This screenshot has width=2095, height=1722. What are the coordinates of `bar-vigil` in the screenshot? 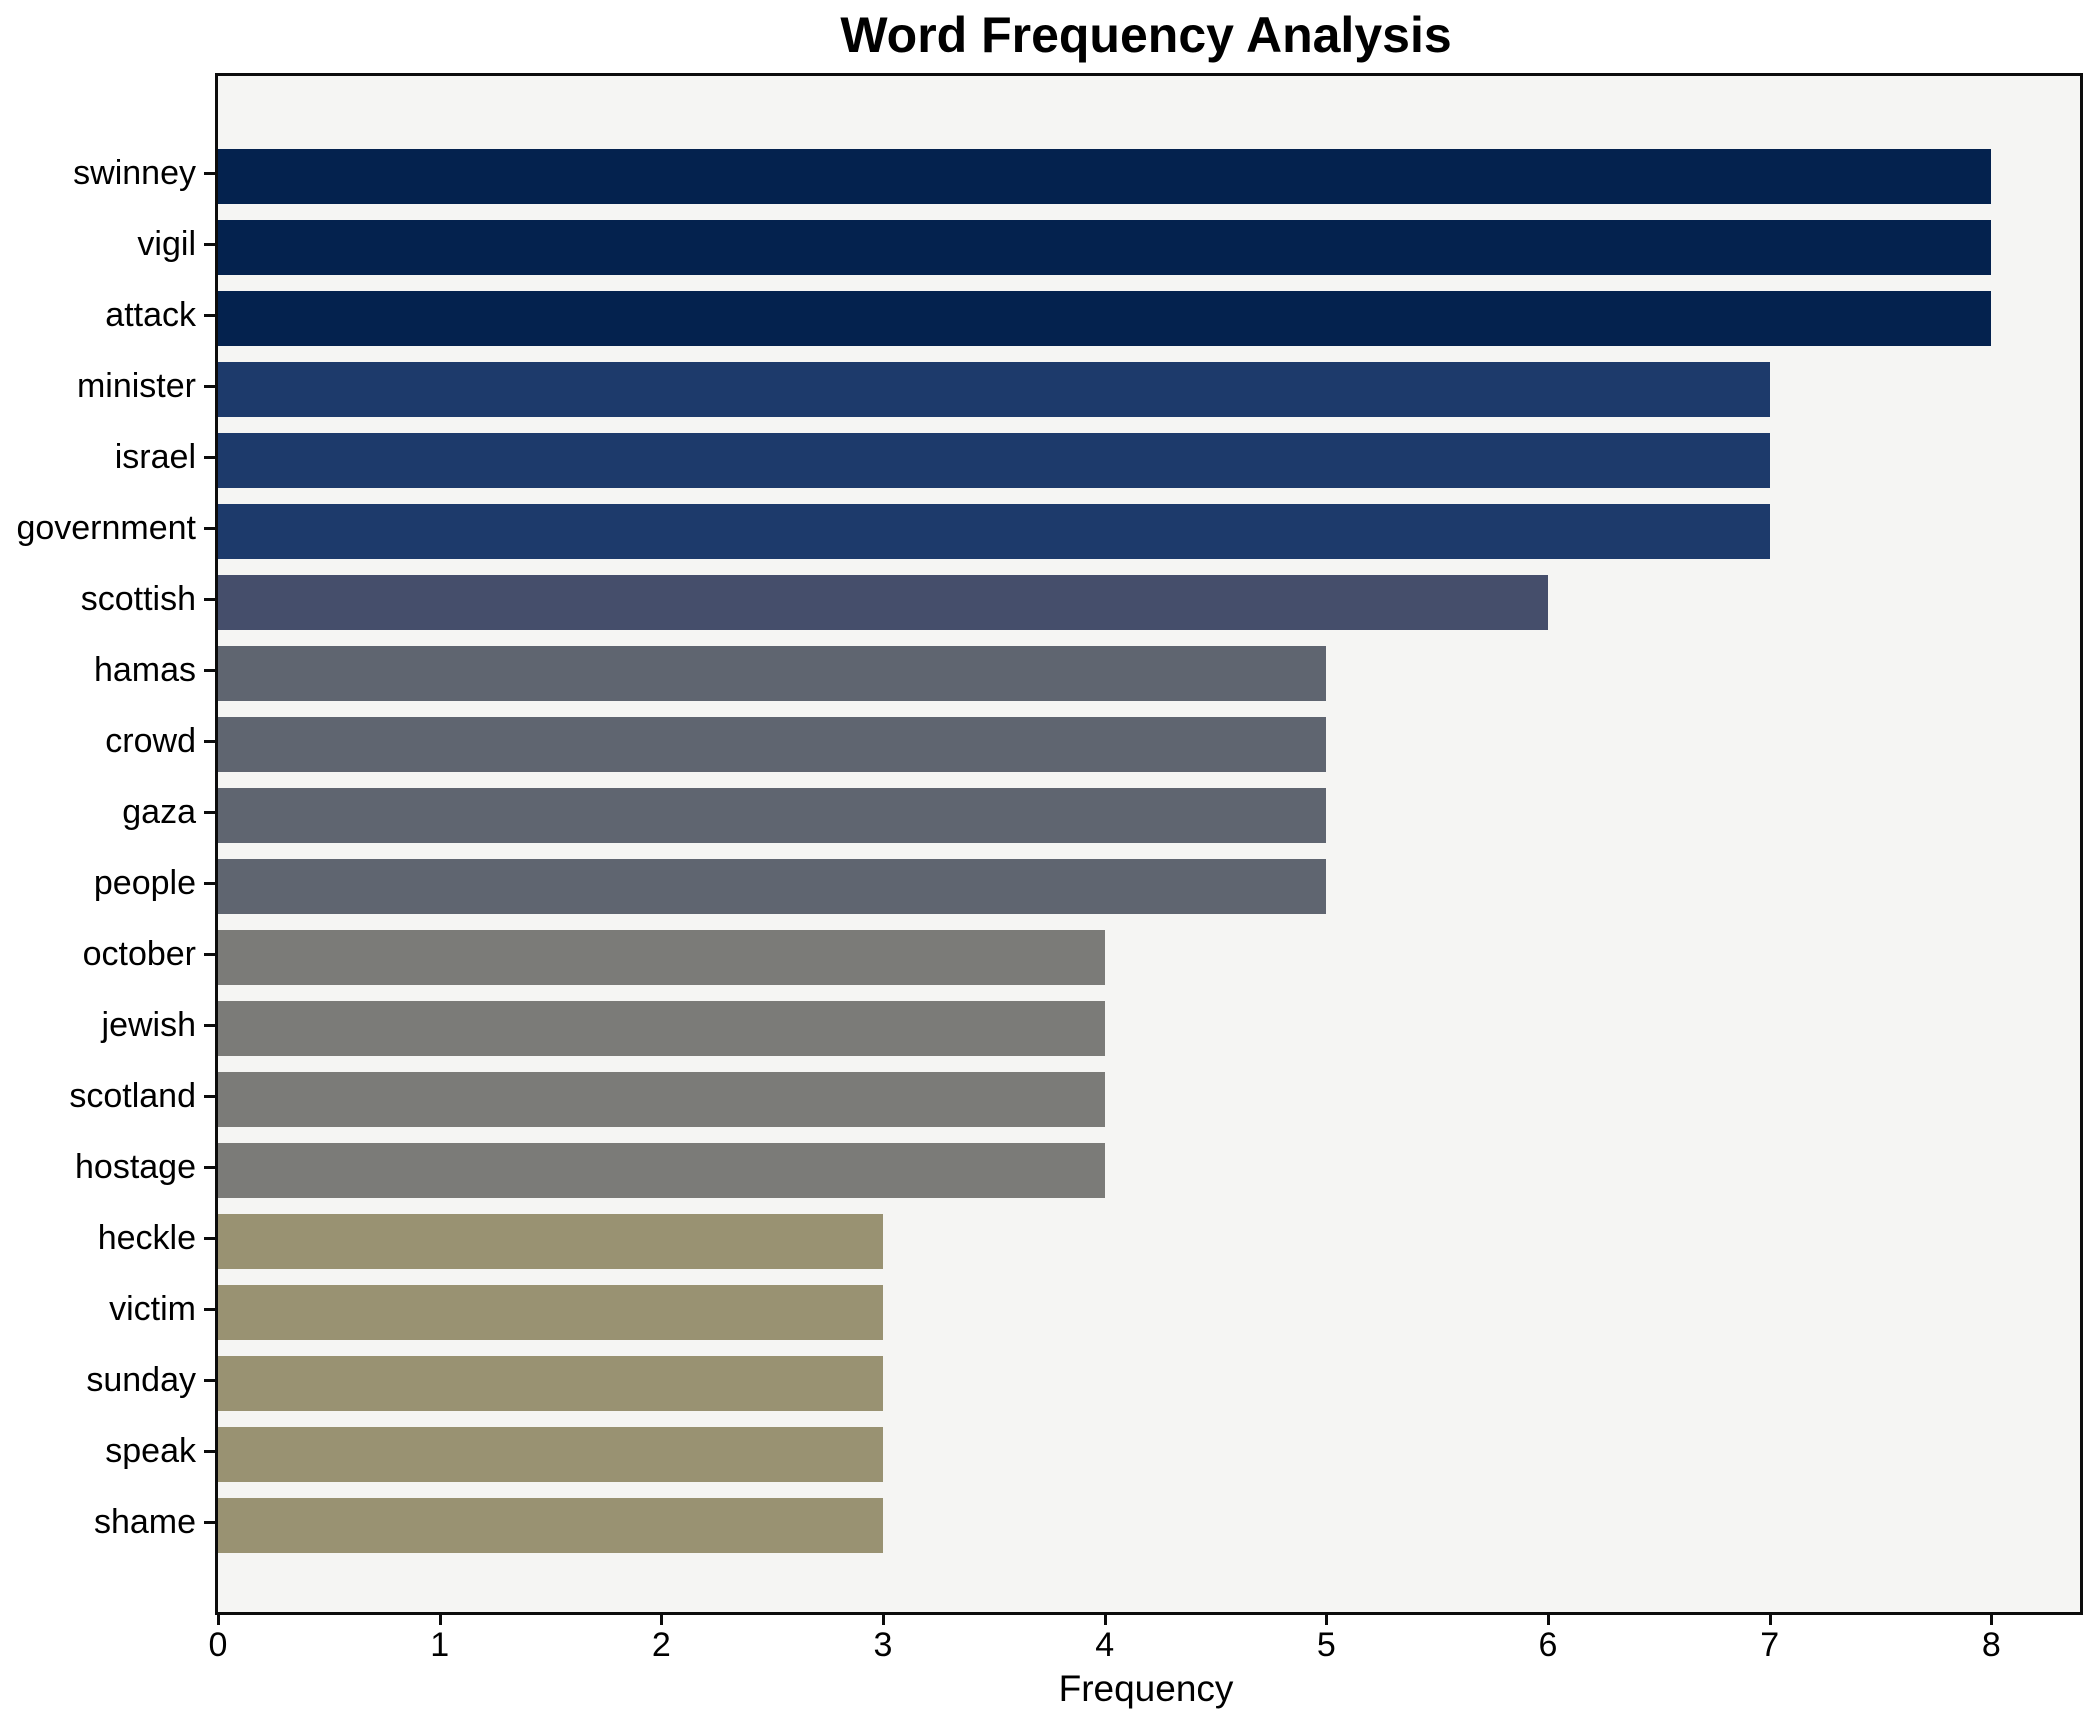 It's located at (1104, 247).